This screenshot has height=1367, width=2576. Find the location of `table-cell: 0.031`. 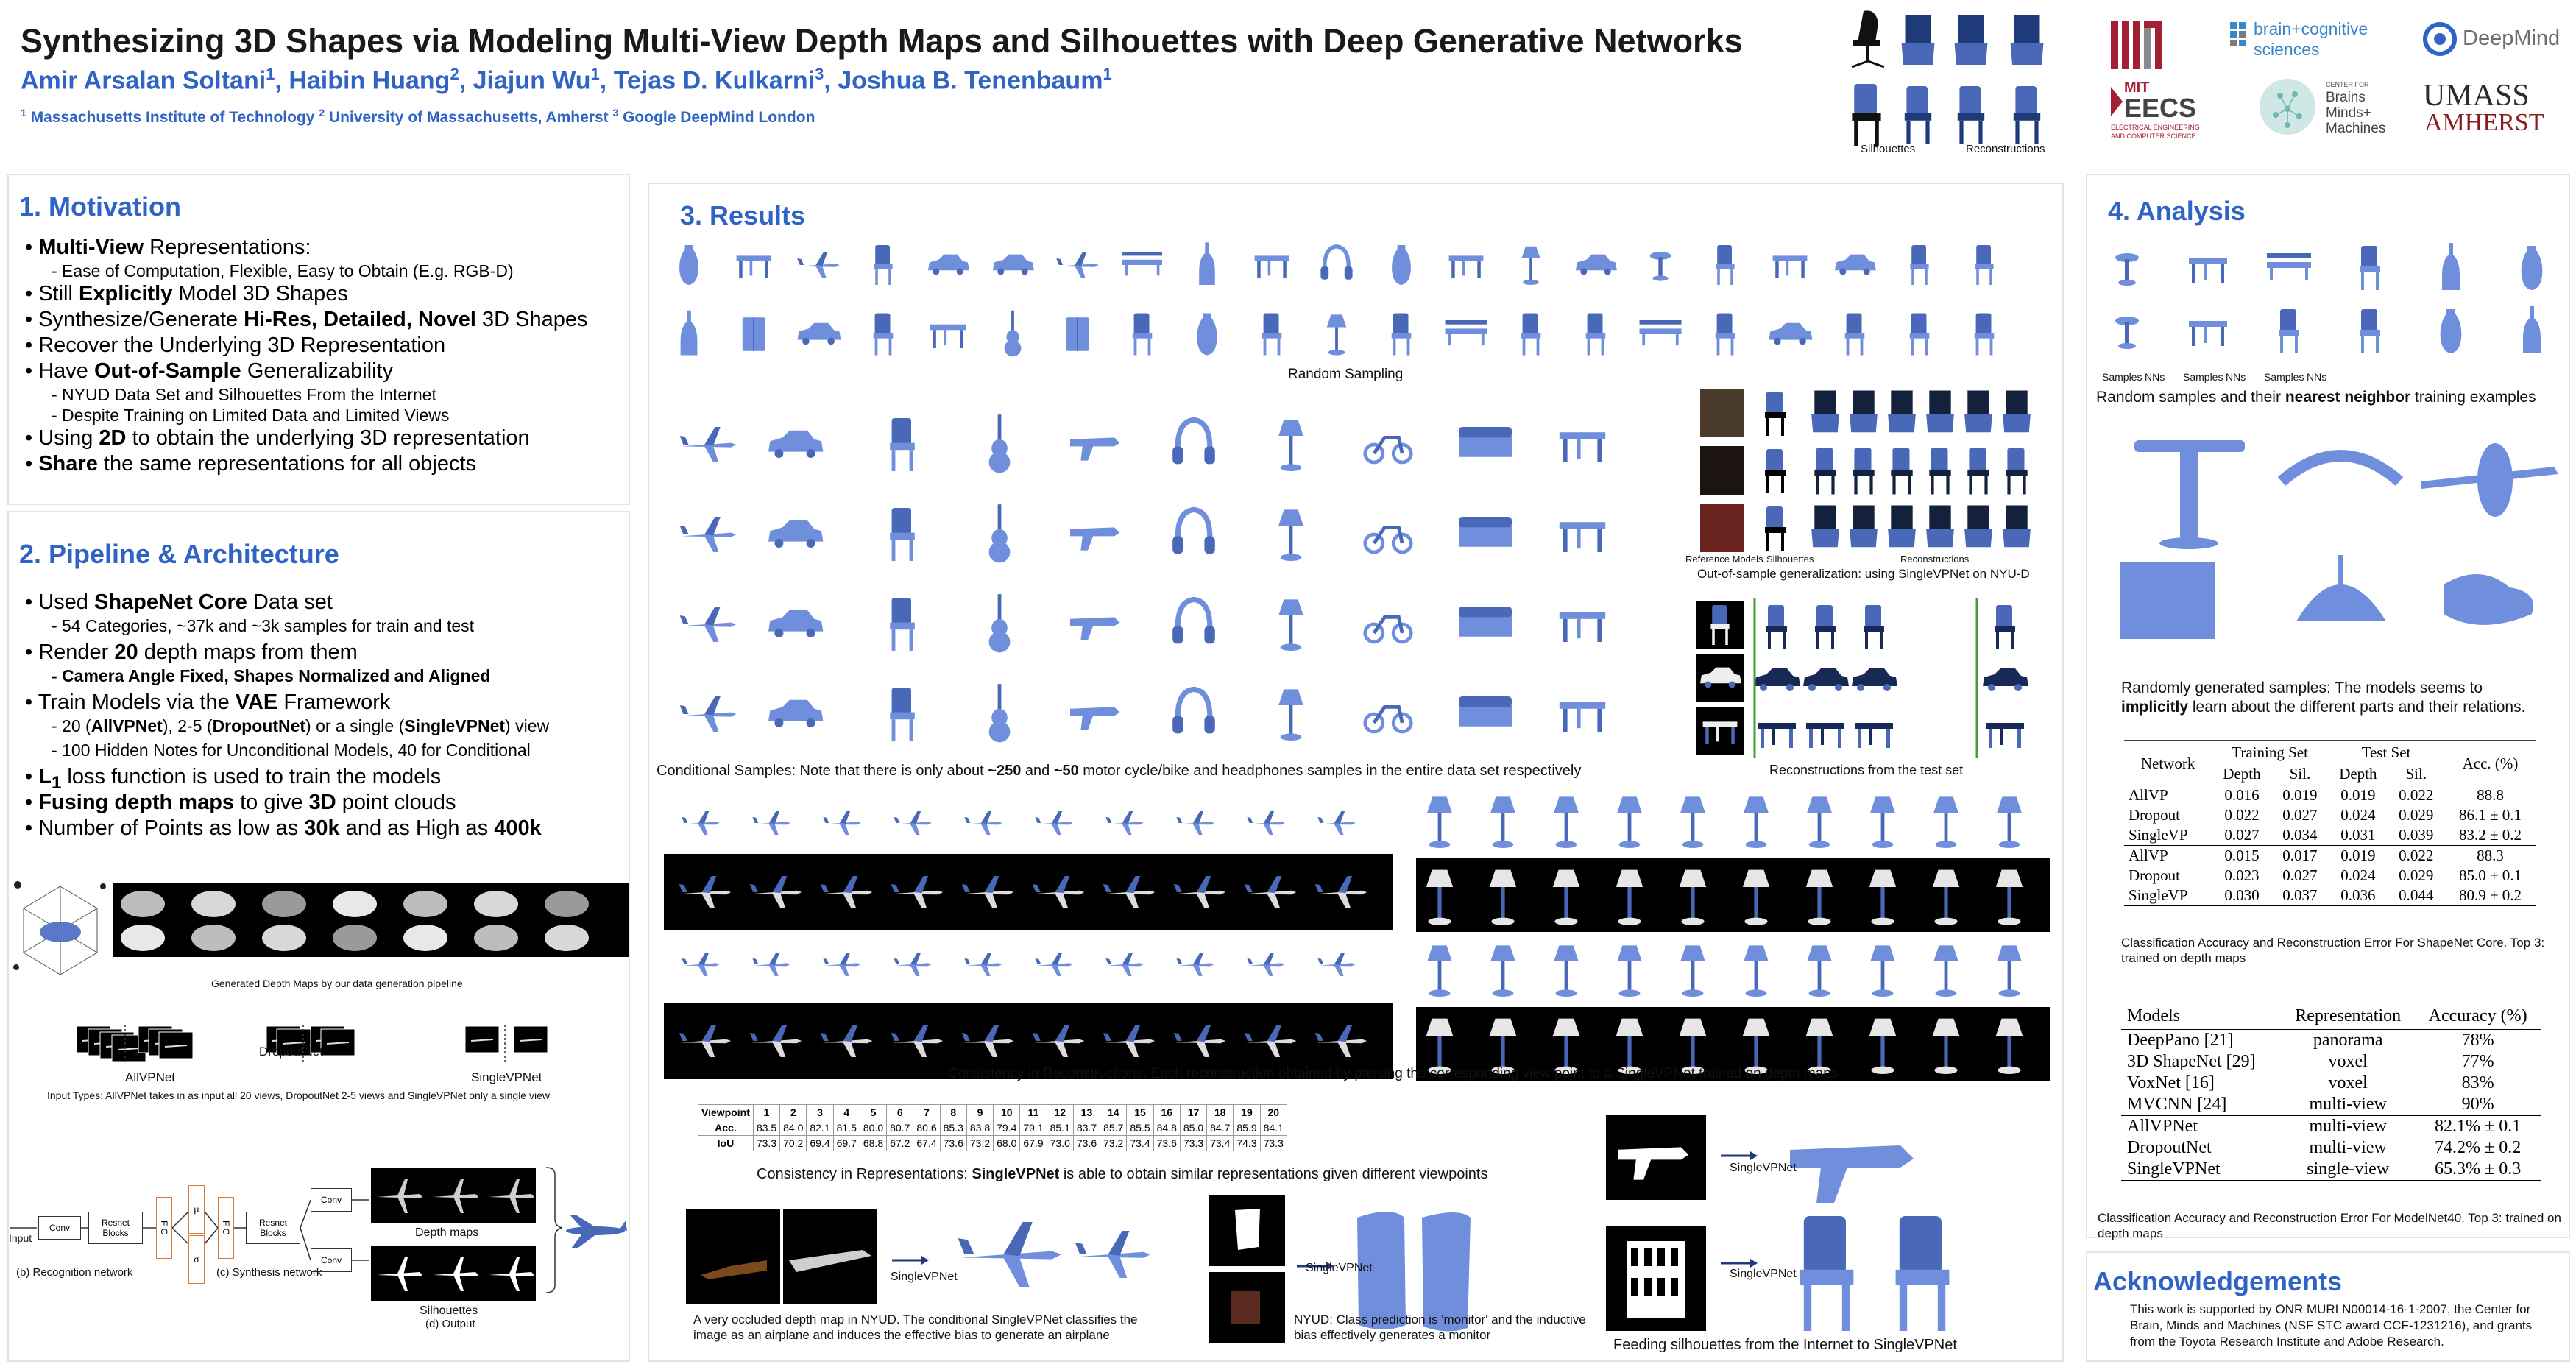

table-cell: 0.031 is located at coordinates (2358, 835).